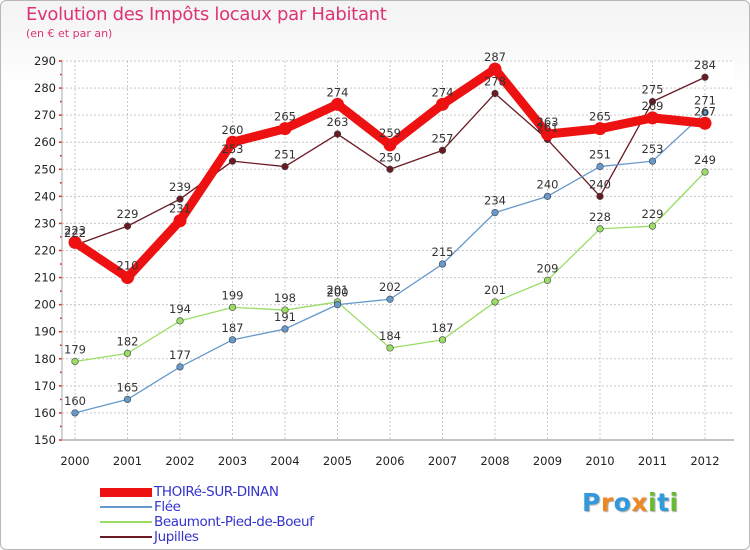  Describe the element at coordinates (443, 138) in the screenshot. I see `data-label: 257` at that location.